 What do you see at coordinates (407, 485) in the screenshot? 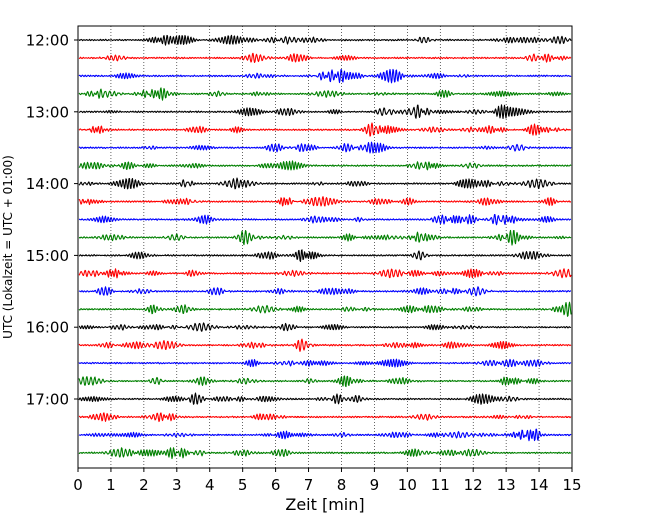
I see `x-tick-label-10: 10` at bounding box center [407, 485].